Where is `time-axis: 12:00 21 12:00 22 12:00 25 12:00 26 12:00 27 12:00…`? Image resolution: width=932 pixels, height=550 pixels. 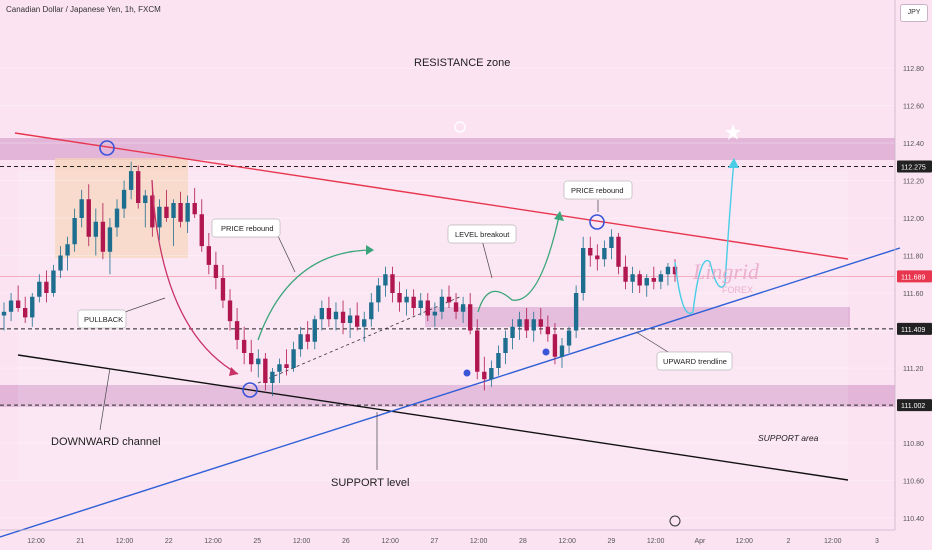
time-axis: 12:00 21 12:00 22 12:00 25 12:00 26 12:00 27 12:00… is located at coordinates (447, 537).